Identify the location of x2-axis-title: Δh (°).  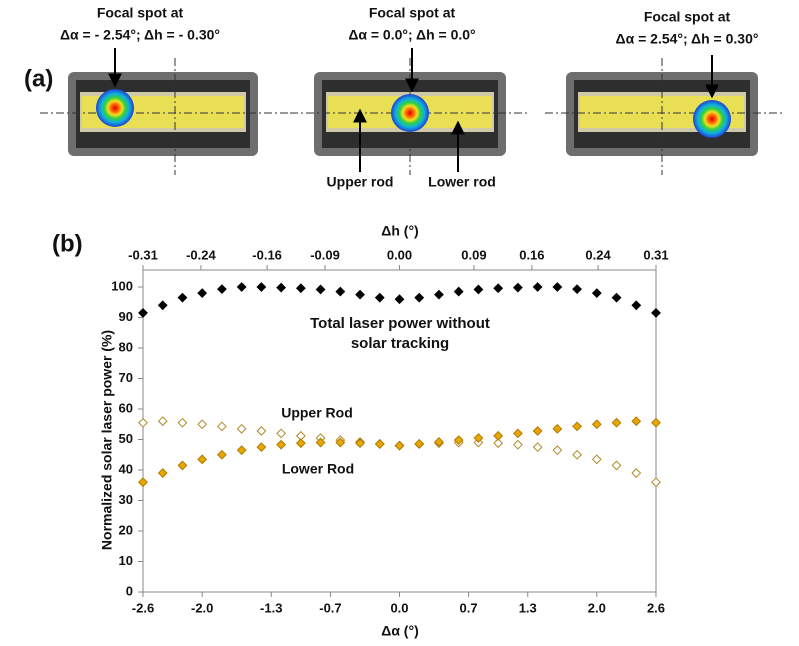
(399, 231).